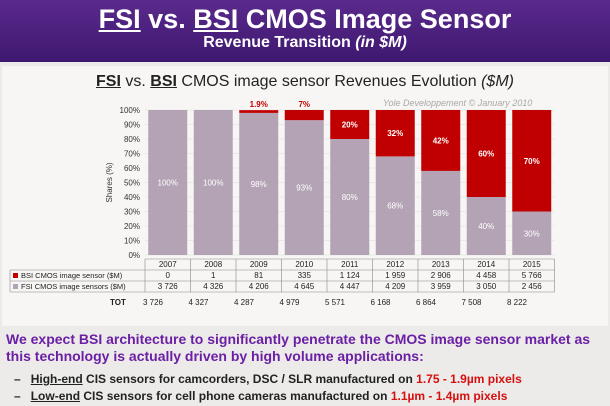 Image resolution: width=610 pixels, height=406 pixels. I want to click on total-value: 3 726, so click(153, 302).